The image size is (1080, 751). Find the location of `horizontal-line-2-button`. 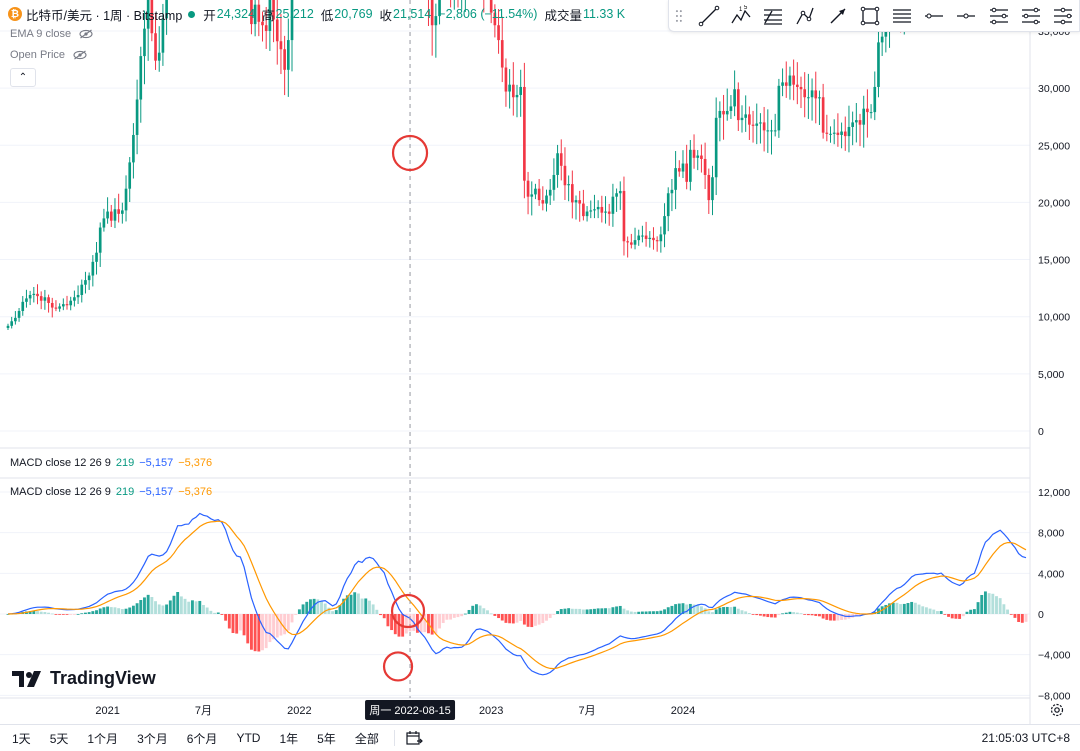

horizontal-line-2-button is located at coordinates (966, 16).